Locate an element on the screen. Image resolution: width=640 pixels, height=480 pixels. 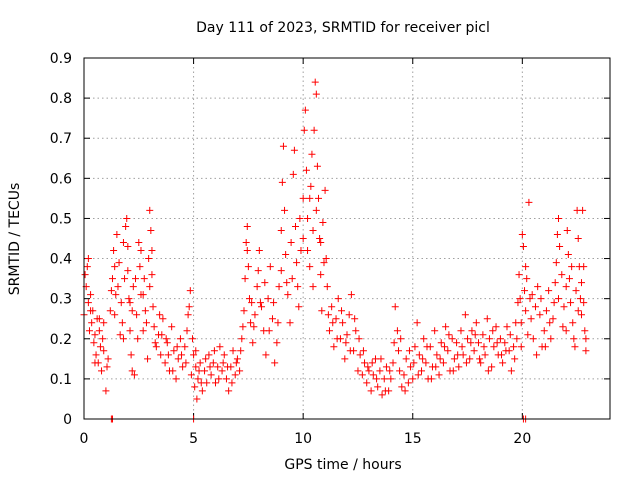
x-tick-label: 0 is located at coordinates (84, 439).